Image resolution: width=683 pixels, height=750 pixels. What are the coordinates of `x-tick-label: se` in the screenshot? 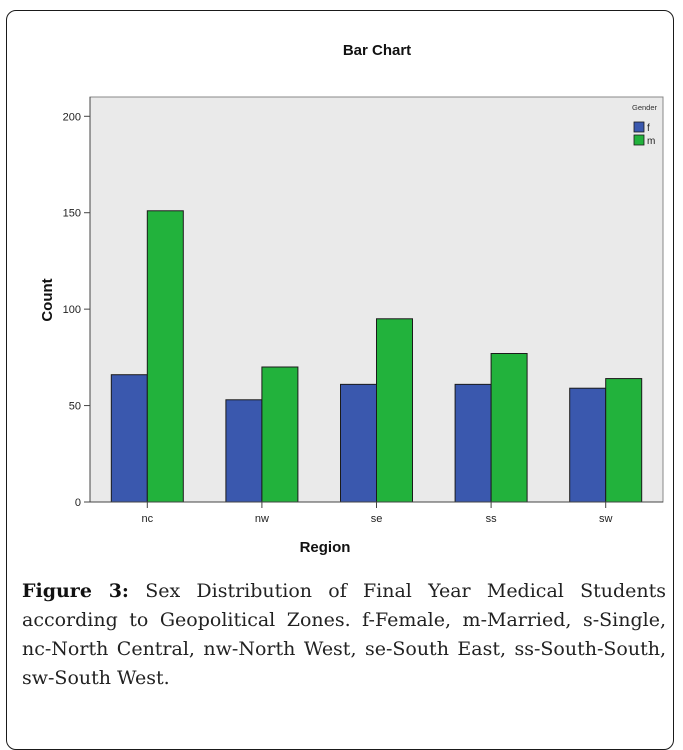 It's located at (377, 519).